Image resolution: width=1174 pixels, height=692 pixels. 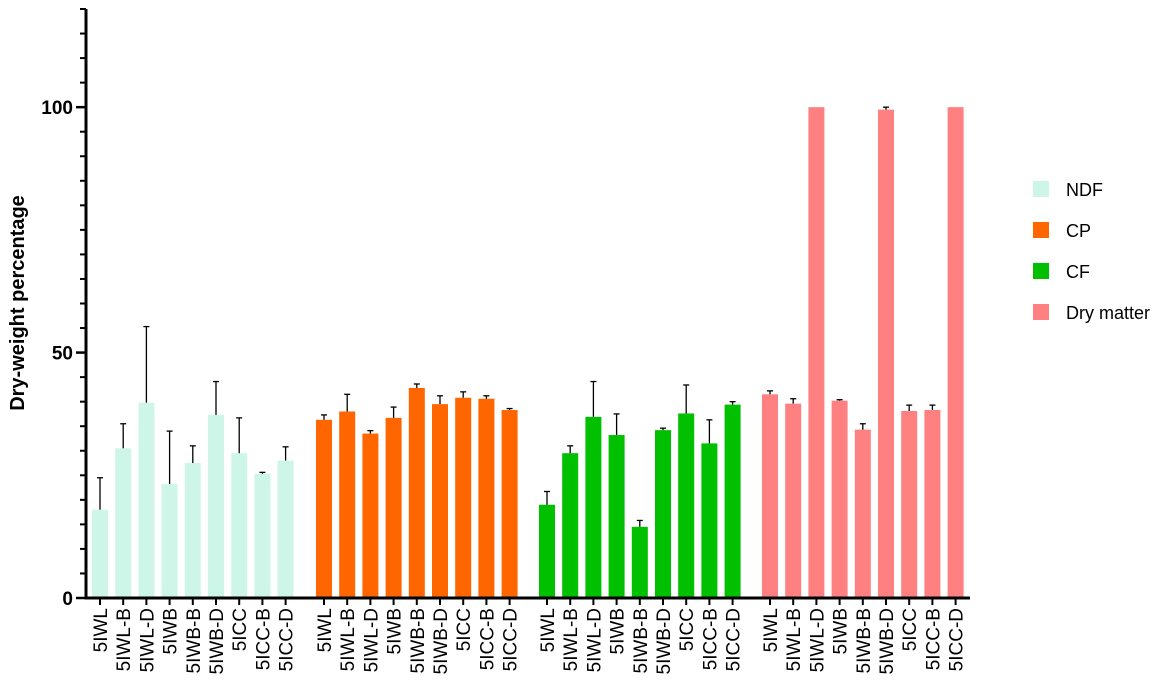 What do you see at coordinates (1091, 251) in the screenshot?
I see `legend: NDF CP CF Dry matter` at bounding box center [1091, 251].